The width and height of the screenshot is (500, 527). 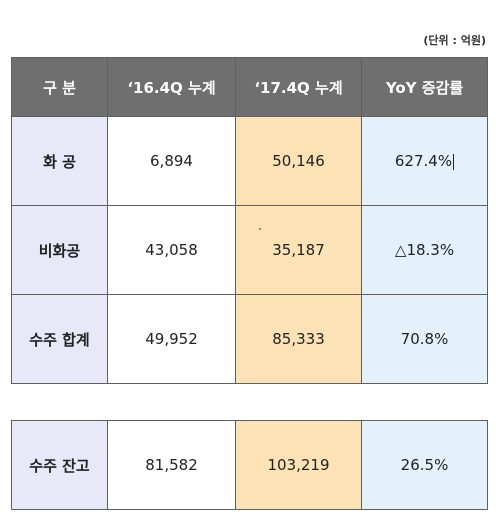 I want to click on text-caret, so click(x=454, y=161).